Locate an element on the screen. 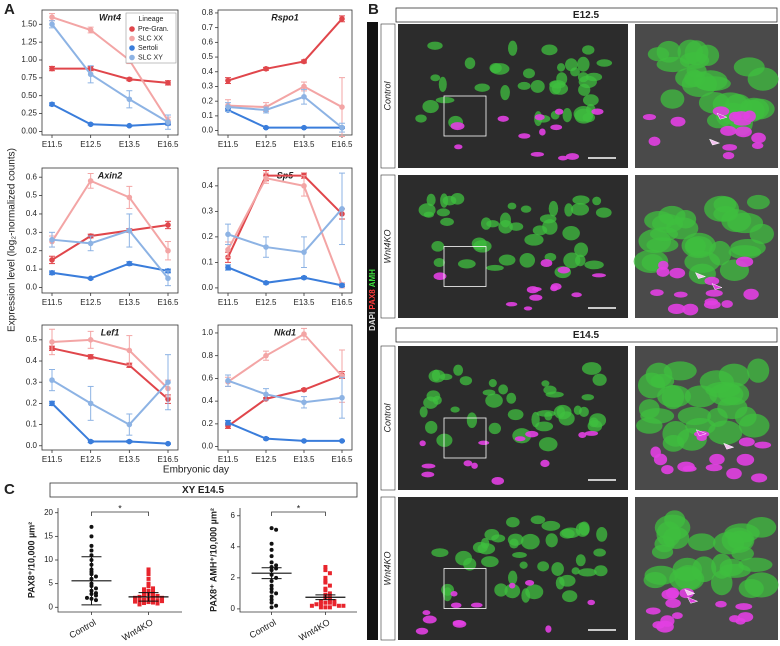 Image resolution: width=780 pixels, height=646 pixels. significance-label: * is located at coordinates (299, 508).